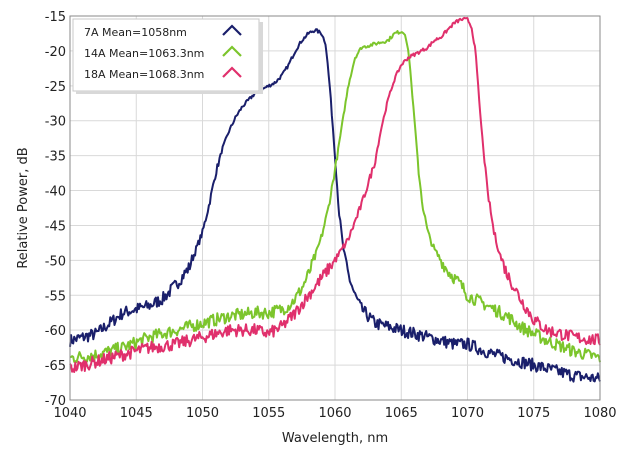 The width and height of the screenshot is (629, 461). Describe the element at coordinates (55, 226) in the screenshot. I see `y-tick-label: -45` at that location.